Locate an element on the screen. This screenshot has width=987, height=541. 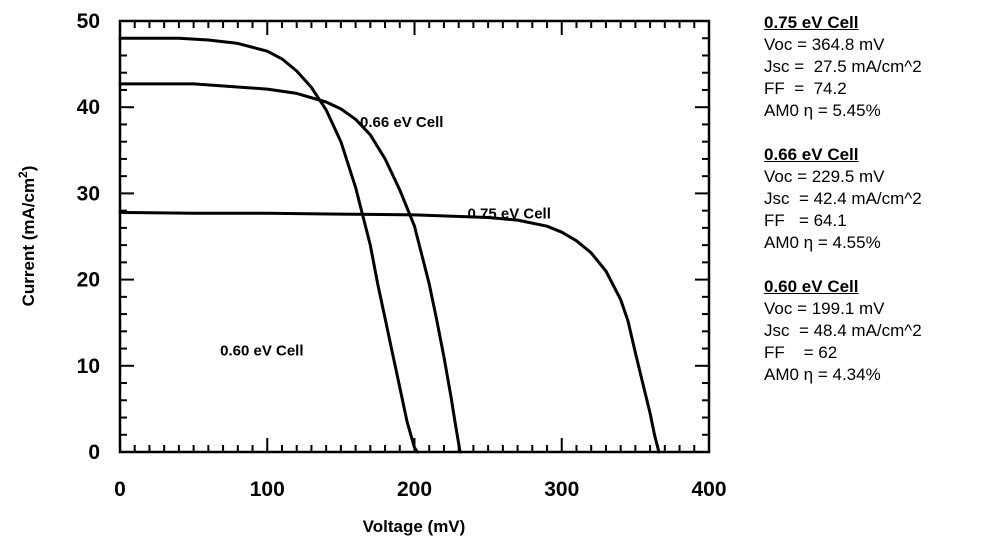
stat-voc: Voc = 229.5 mV is located at coordinates (824, 176).